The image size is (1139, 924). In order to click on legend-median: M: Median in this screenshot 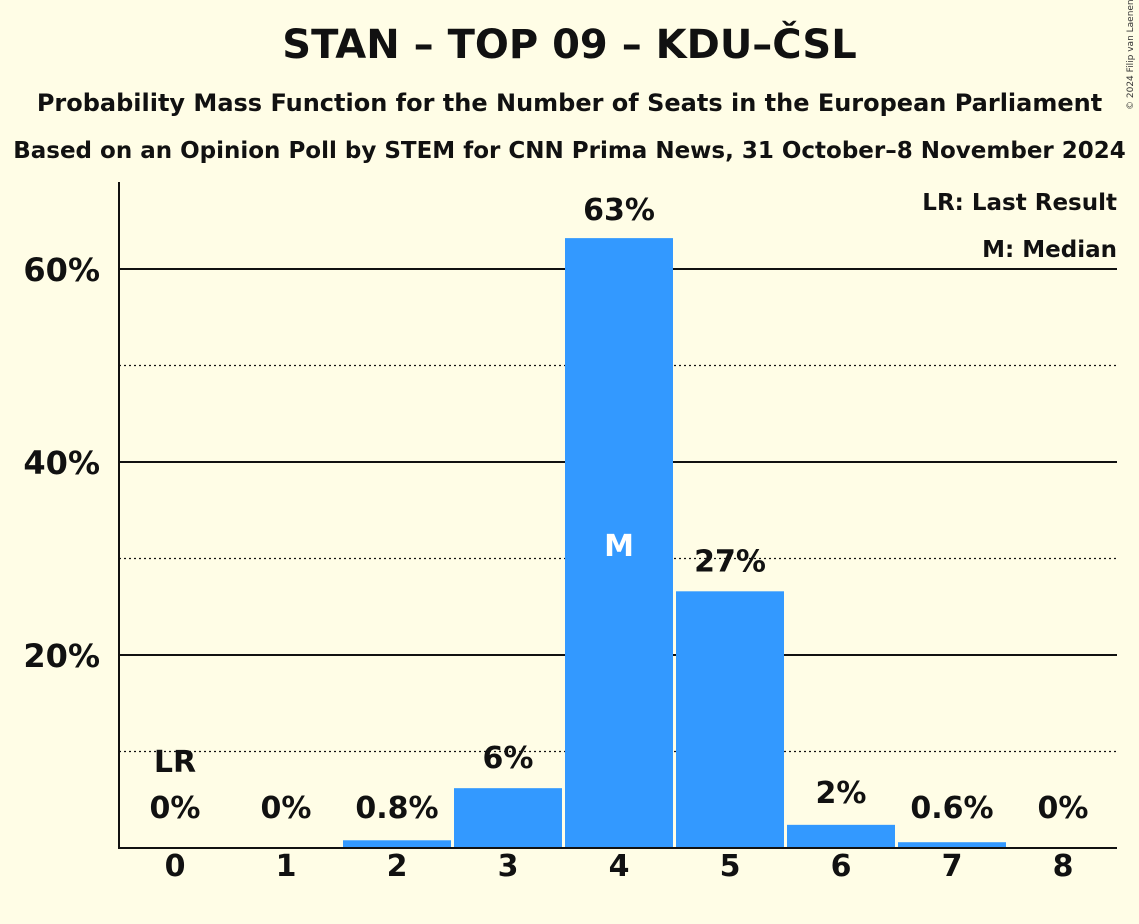, I will do `click(1049, 250)`.